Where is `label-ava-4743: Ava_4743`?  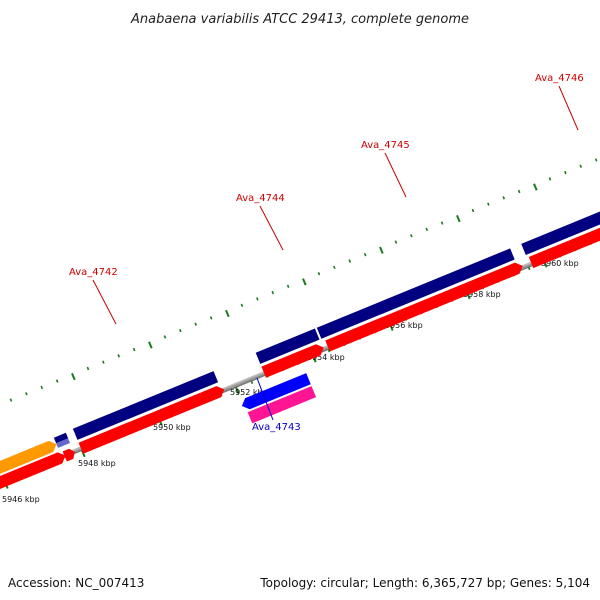 label-ava-4743: Ava_4743 is located at coordinates (276, 427).